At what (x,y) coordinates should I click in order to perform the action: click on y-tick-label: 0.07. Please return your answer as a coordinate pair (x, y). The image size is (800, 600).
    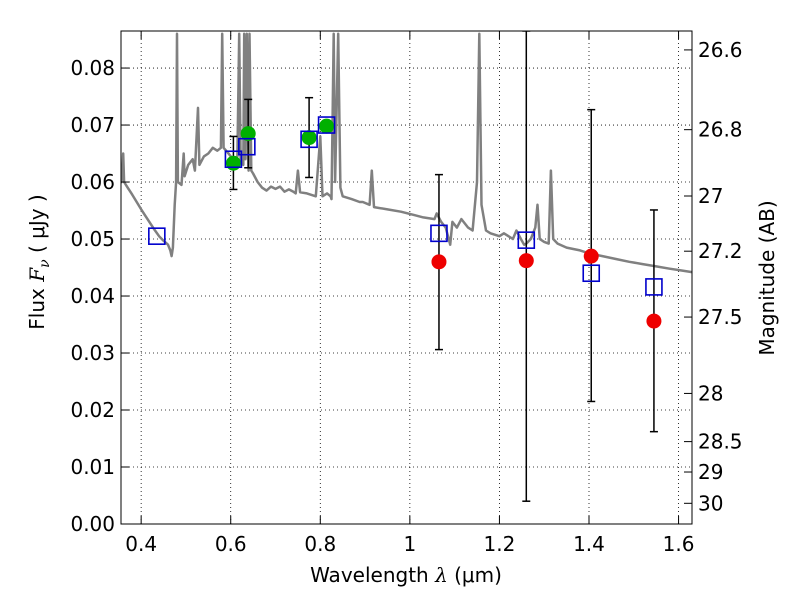
    Looking at the image, I should click on (92, 125).